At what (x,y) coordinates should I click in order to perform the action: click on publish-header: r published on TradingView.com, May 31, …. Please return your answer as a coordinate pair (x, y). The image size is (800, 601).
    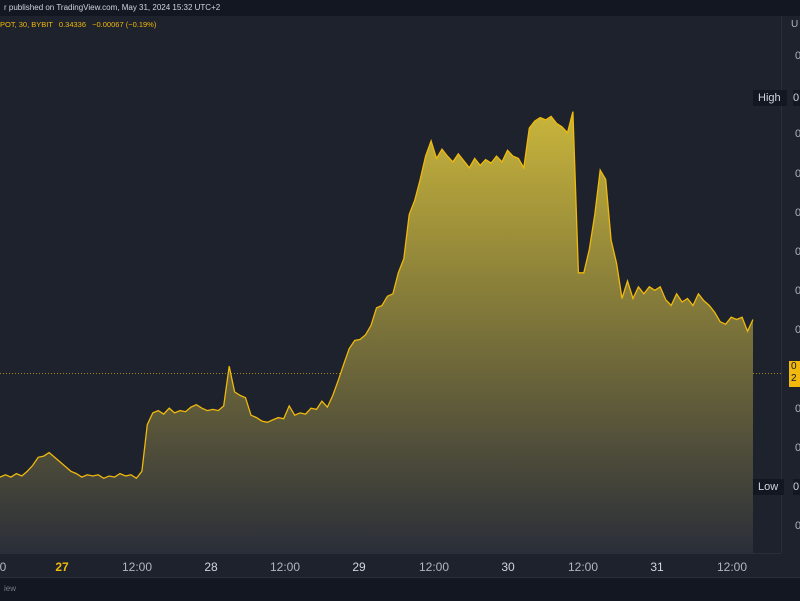
    Looking at the image, I should click on (400, 8).